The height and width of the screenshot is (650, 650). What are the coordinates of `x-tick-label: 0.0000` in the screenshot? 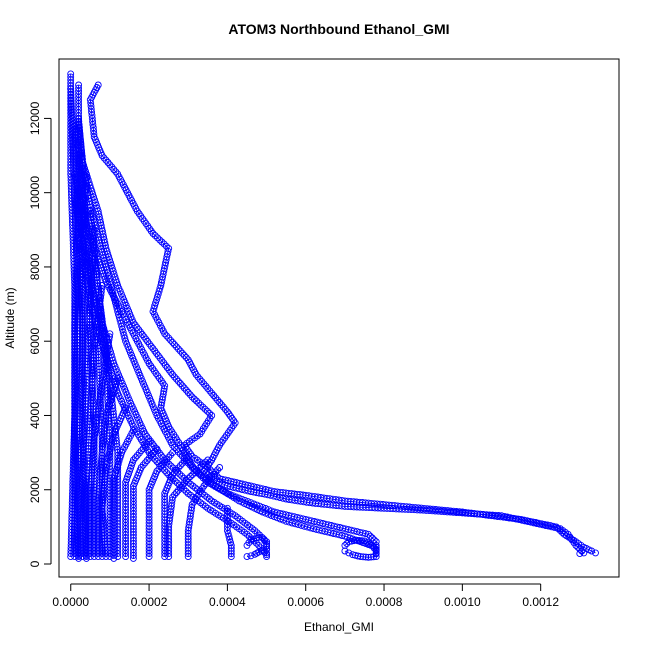 It's located at (70, 602).